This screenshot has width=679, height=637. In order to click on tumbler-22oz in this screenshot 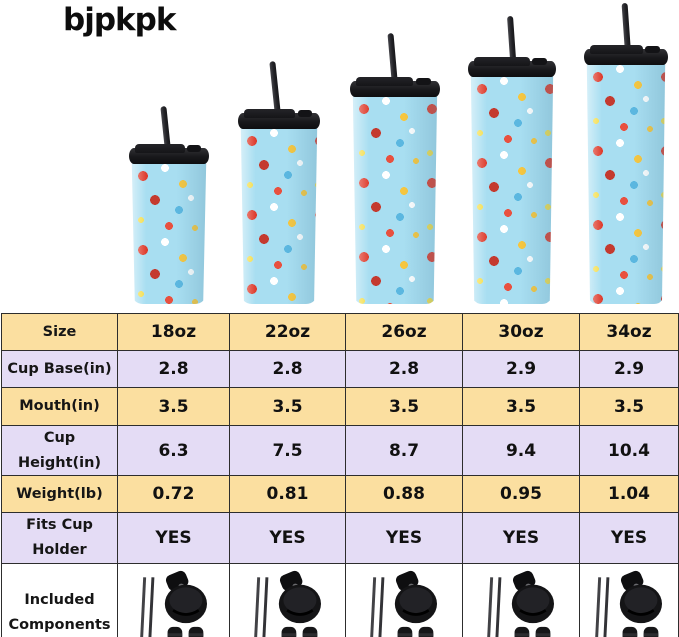, I will do `click(279, 182)`.